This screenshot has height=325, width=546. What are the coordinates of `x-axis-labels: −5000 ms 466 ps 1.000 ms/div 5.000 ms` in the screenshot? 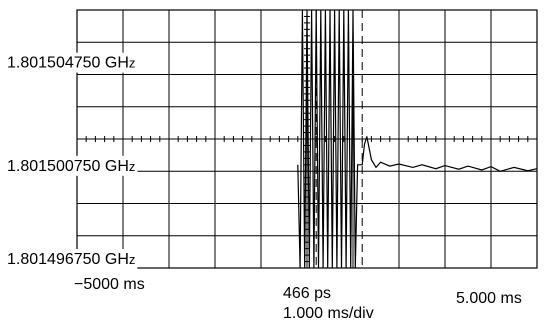 It's located at (298, 299).